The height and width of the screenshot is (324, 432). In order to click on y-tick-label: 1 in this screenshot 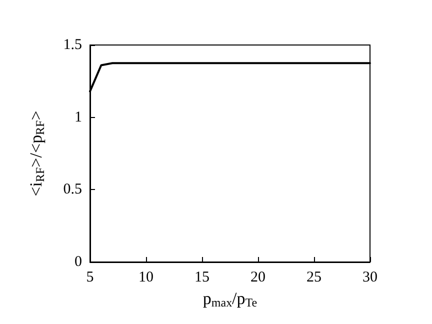, I will do `click(78, 117)`.